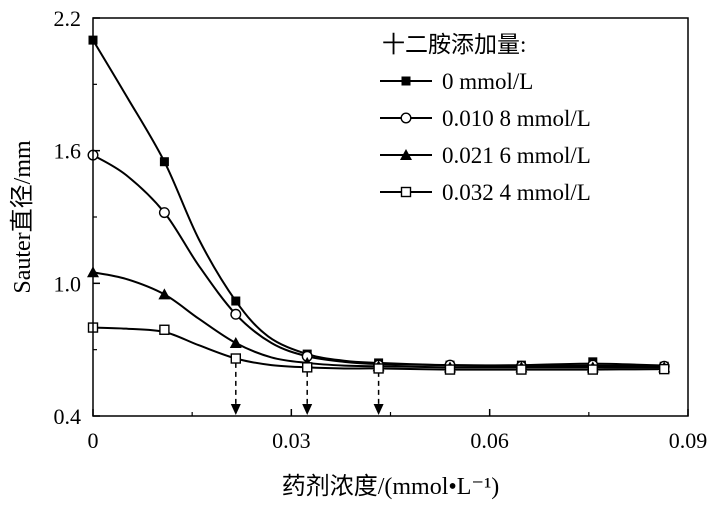  What do you see at coordinates (68, 18) in the screenshot?
I see `y-tick-label: 2.2` at bounding box center [68, 18].